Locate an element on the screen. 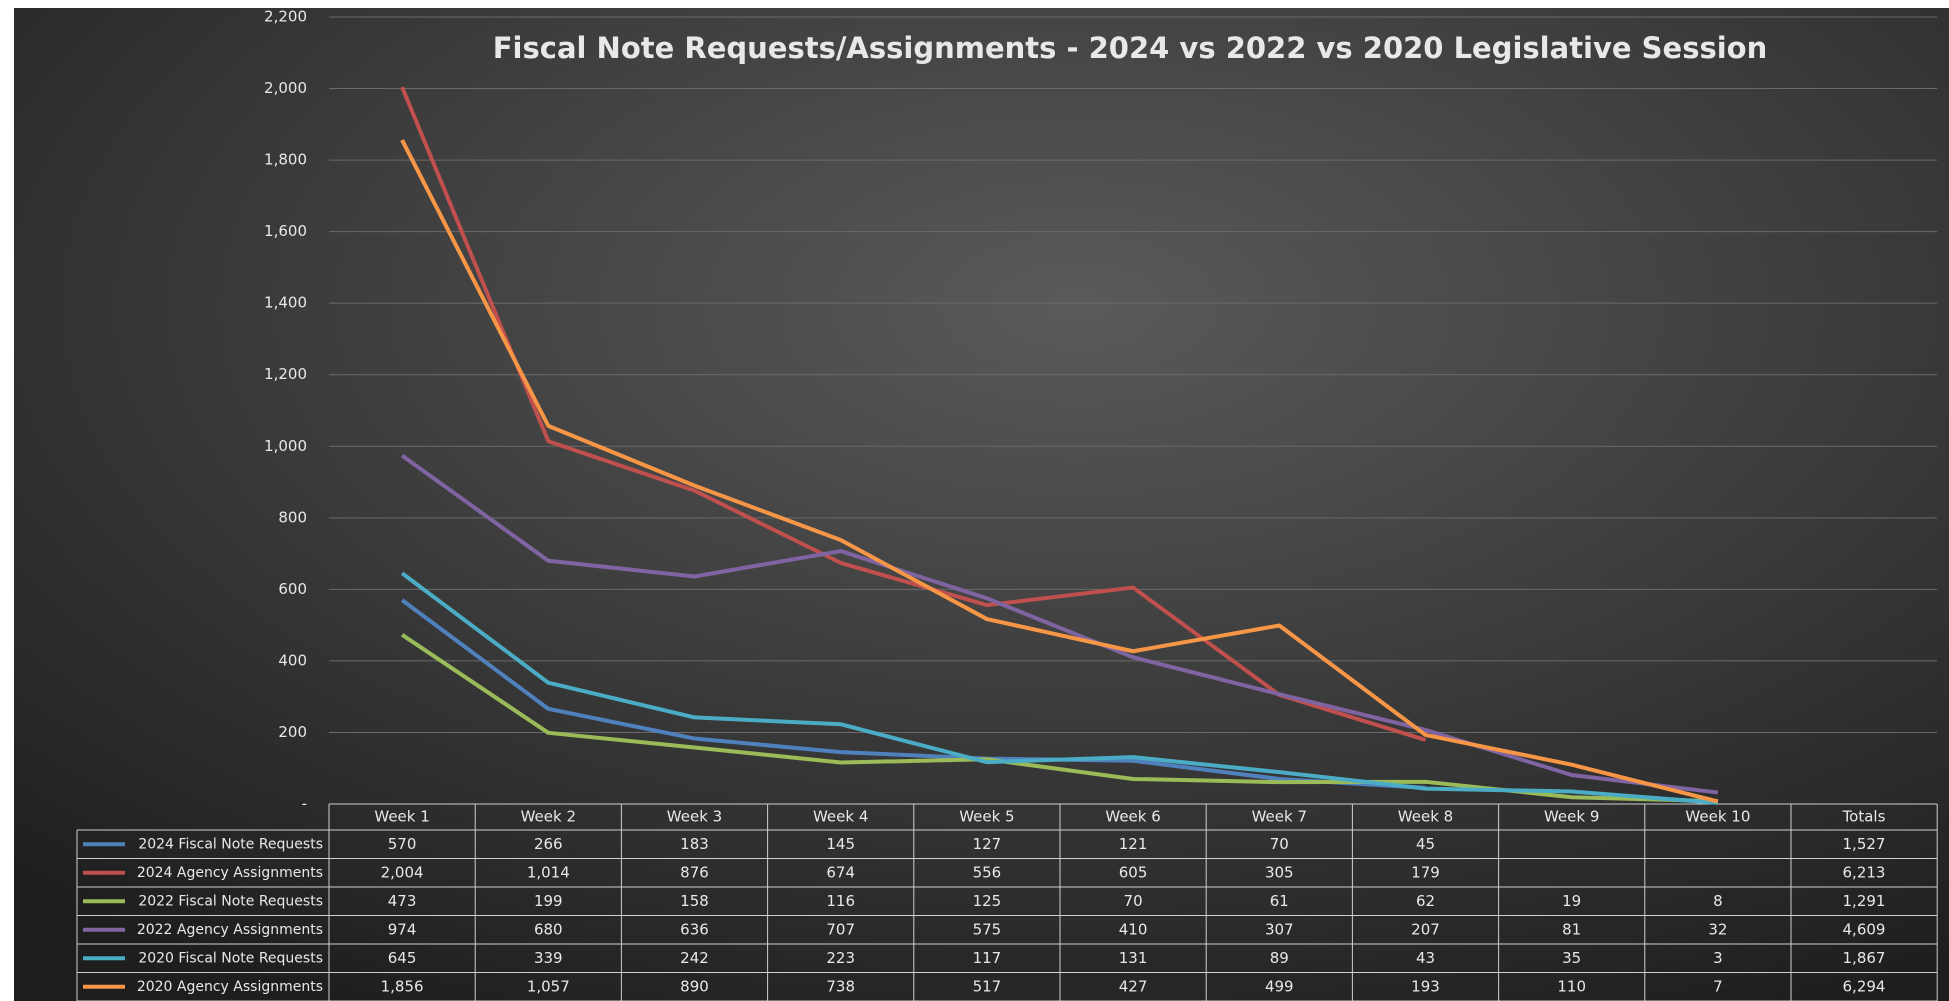 This screenshot has height=1001, width=1949. y-tick-label: 1,400 is located at coordinates (285, 303).